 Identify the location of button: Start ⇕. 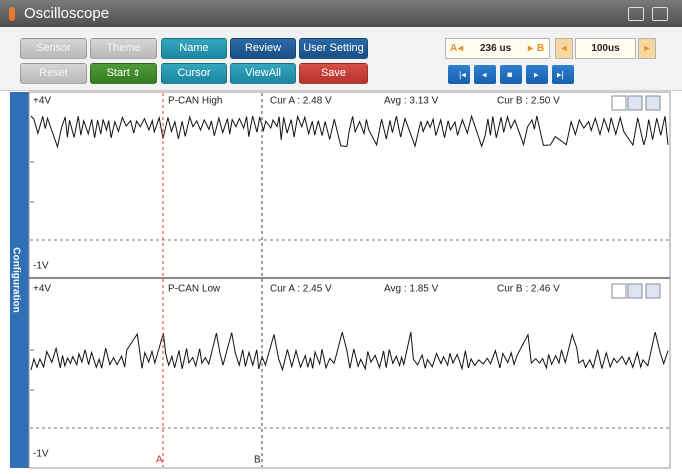
(123, 73).